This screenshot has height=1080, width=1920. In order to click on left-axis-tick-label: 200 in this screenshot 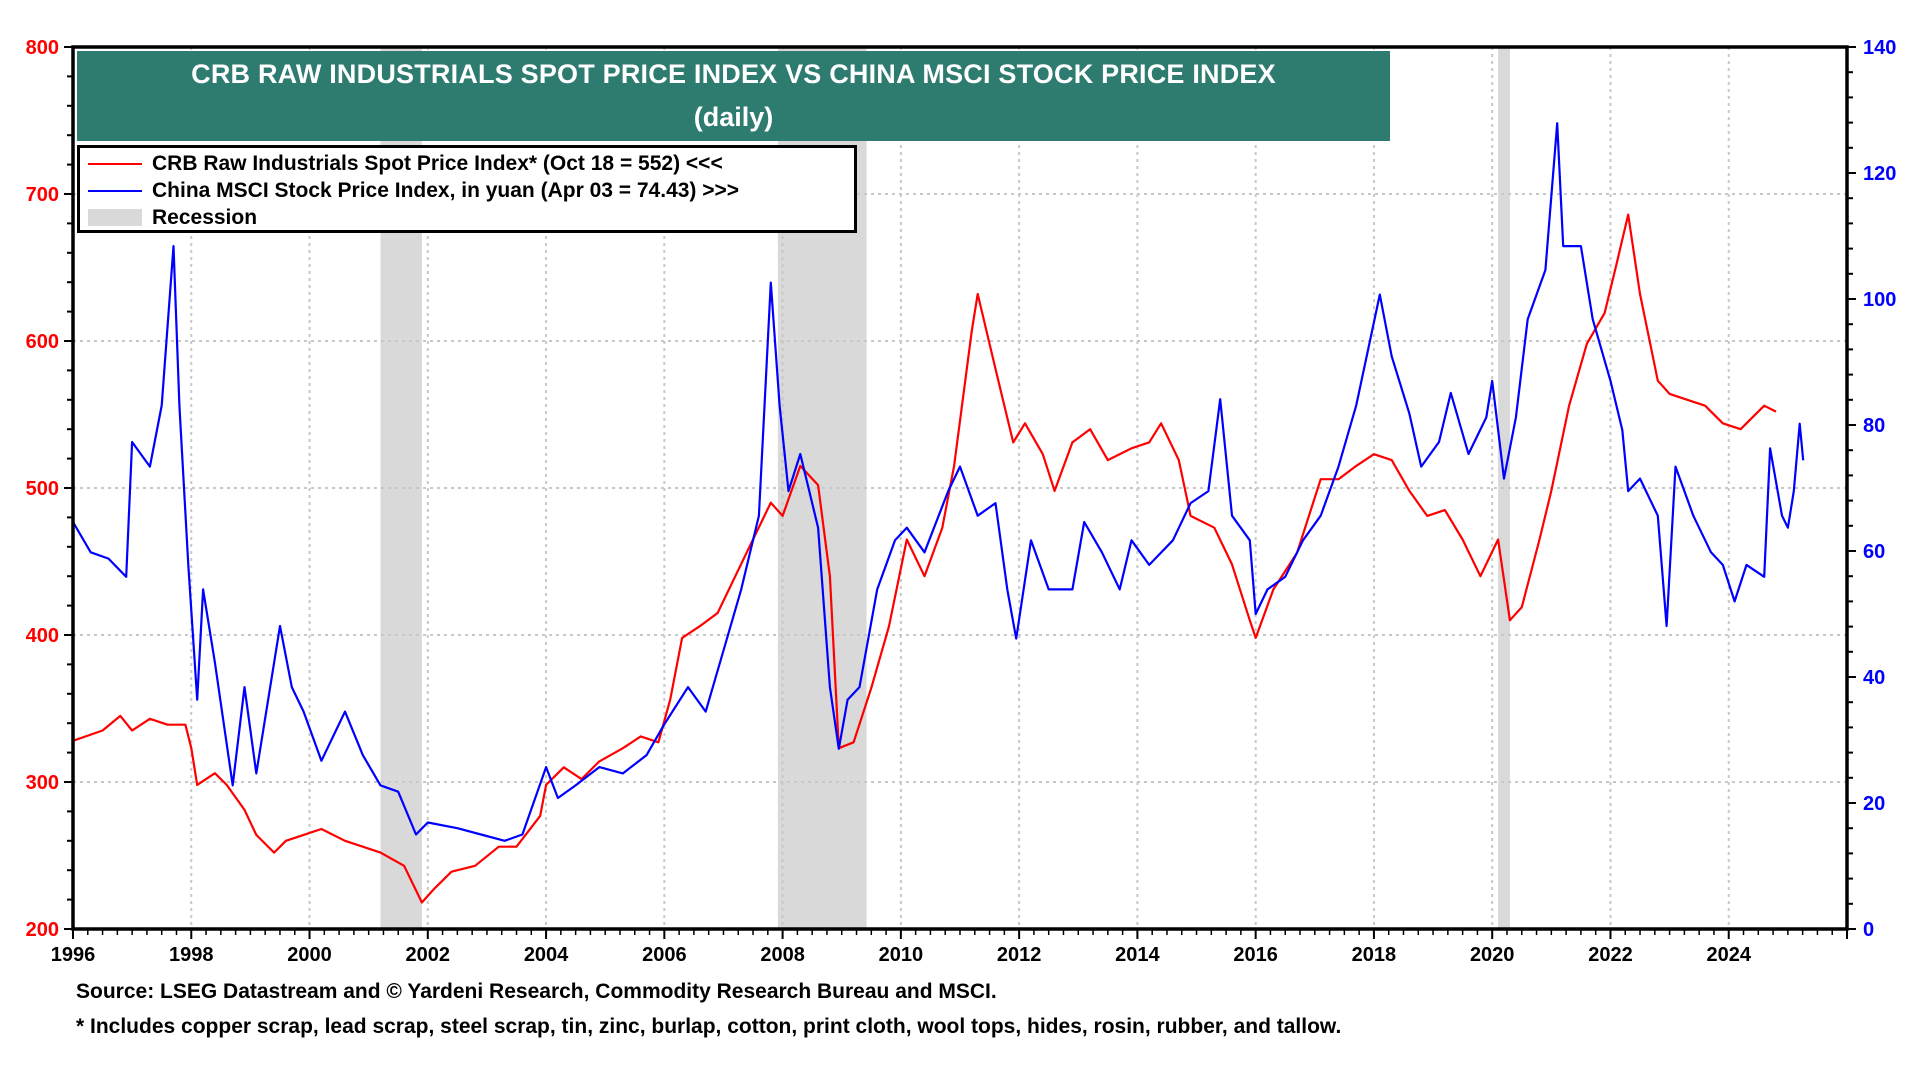, I will do `click(42, 930)`.